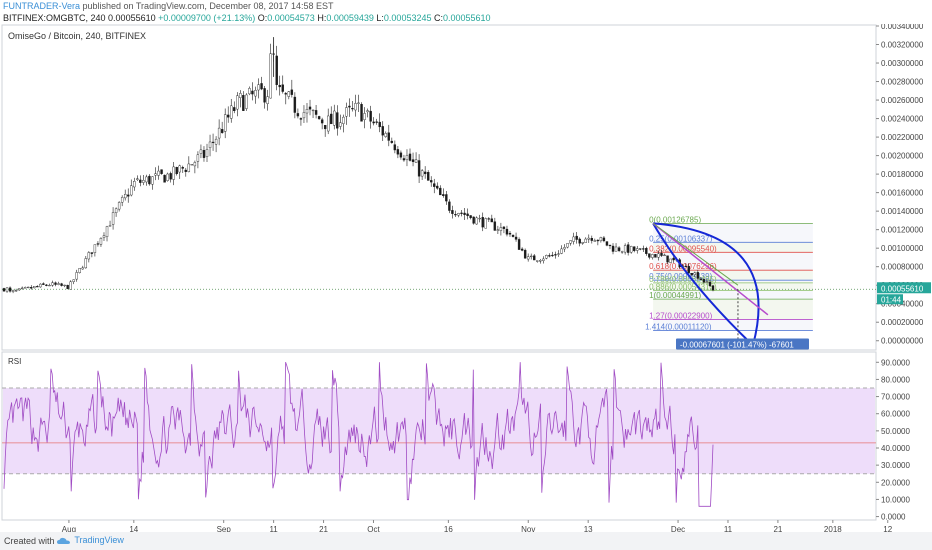 This screenshot has width=932, height=550. I want to click on rsi-tick-label: 30.0000, so click(895, 465).